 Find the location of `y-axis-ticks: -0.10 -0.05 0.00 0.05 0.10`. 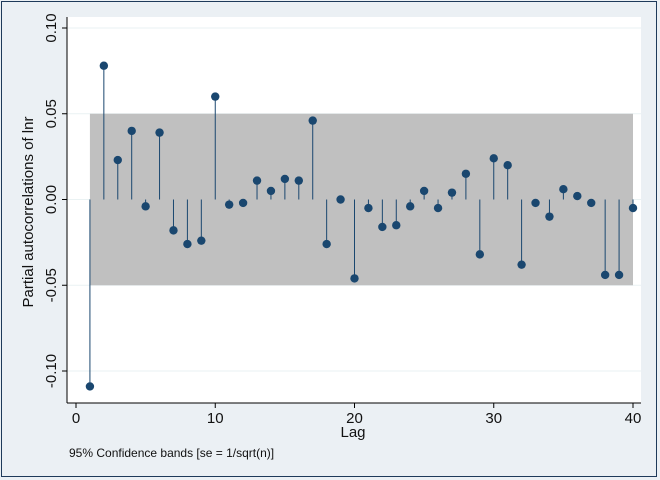

y-axis-ticks: -0.10 -0.05 0.00 0.05 0.10 is located at coordinates (55, 200).